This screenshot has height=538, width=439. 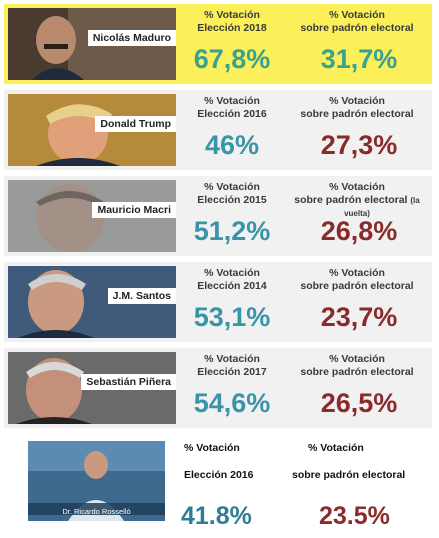 What do you see at coordinates (96, 511) in the screenshot?
I see `photo-caption: Dr. Ricardo Rosselló` at bounding box center [96, 511].